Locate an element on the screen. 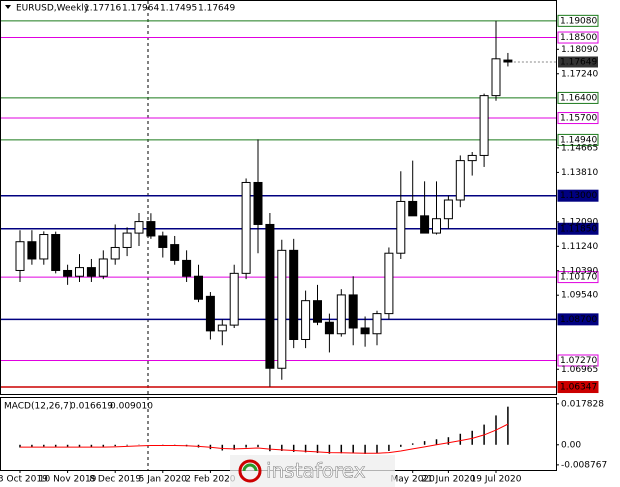  symbol: EURUSD,Weekly is located at coordinates (53, 9).